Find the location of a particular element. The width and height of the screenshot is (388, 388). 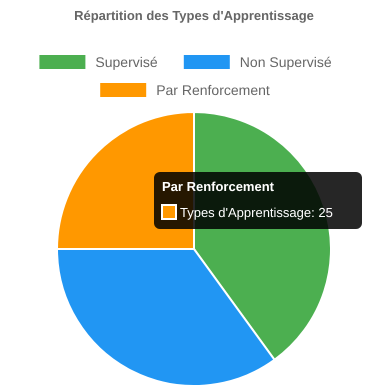

legend-label: Non Supervisé is located at coordinates (286, 62).